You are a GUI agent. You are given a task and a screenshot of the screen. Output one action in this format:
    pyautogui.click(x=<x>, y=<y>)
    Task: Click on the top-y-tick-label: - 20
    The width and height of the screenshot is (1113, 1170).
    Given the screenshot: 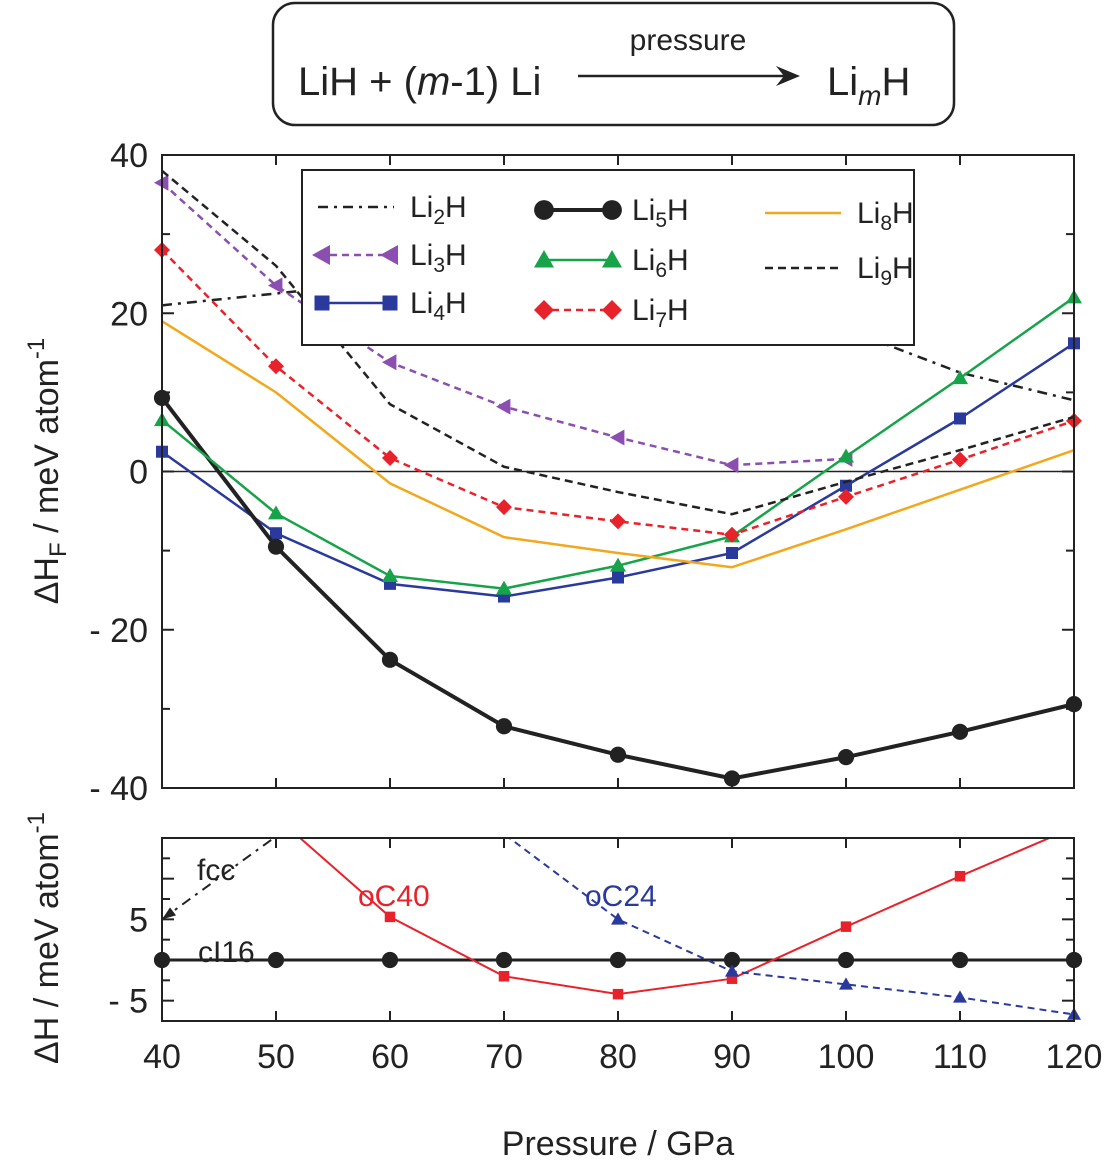 What is the action you would take?
    pyautogui.click(x=118, y=631)
    